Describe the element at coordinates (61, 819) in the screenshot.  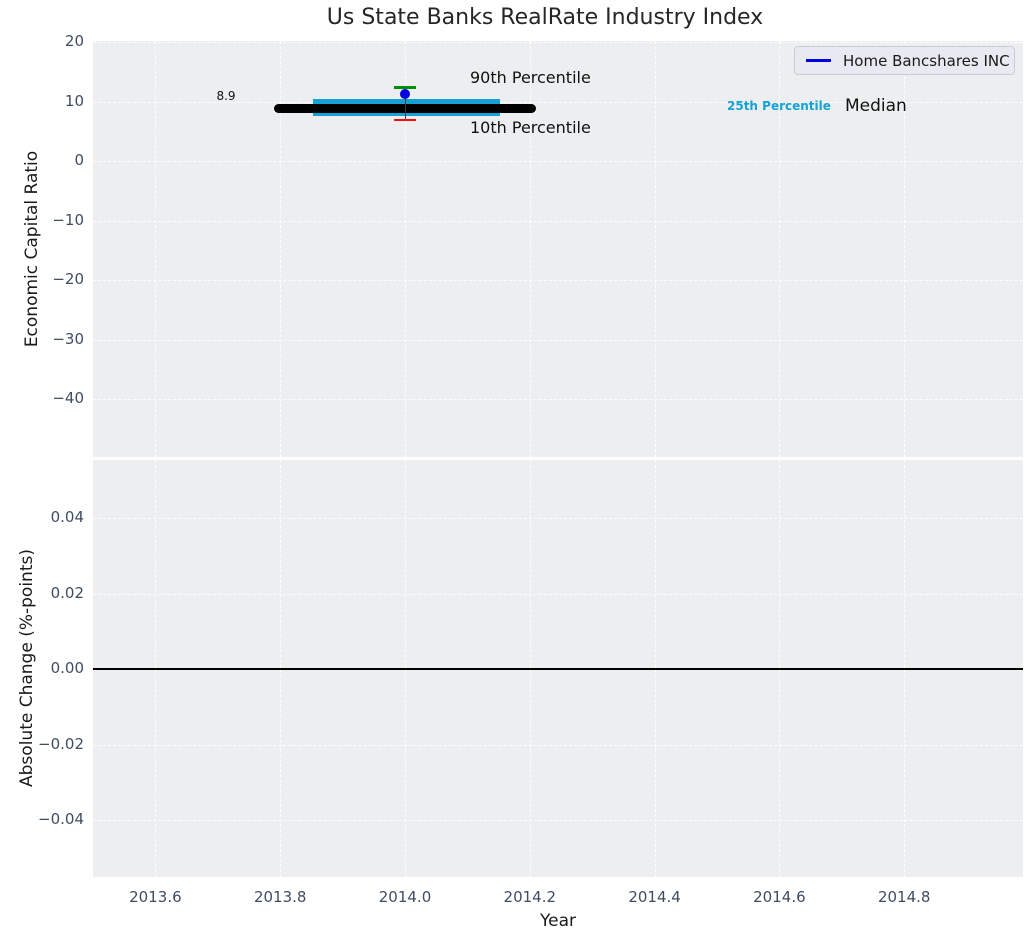
I see `y-tick-label: −0.04` at that location.